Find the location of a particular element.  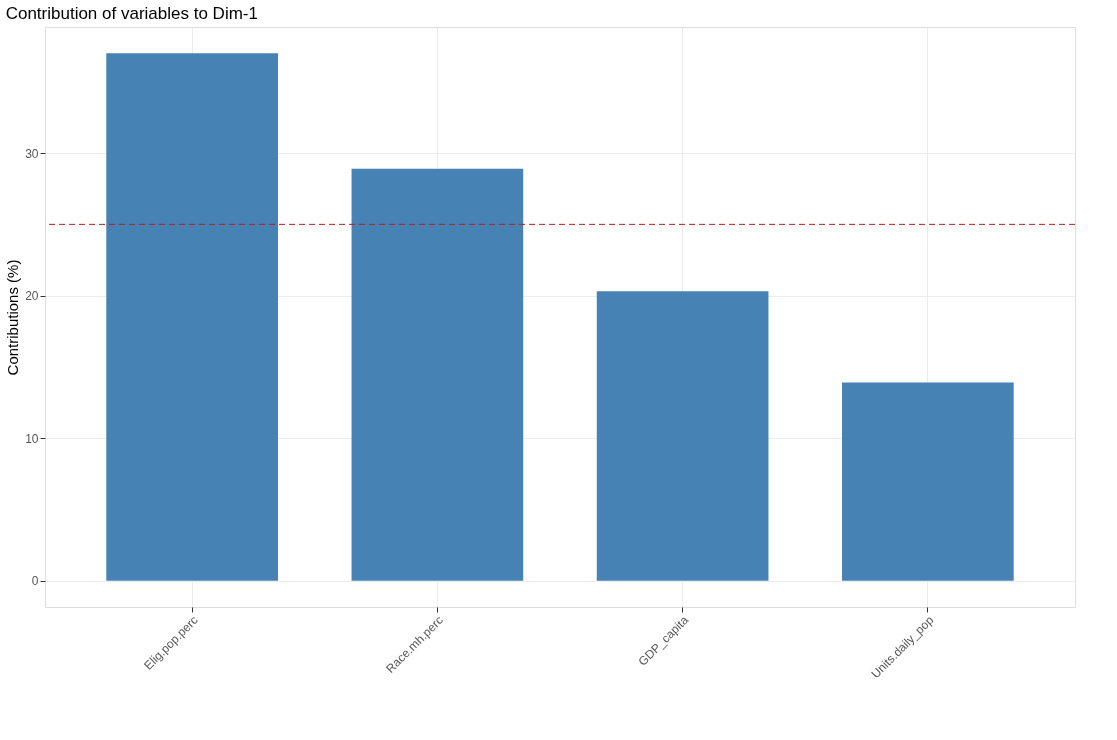

chart-title: Contribution of variables to Dim-1 is located at coordinates (131, 13).